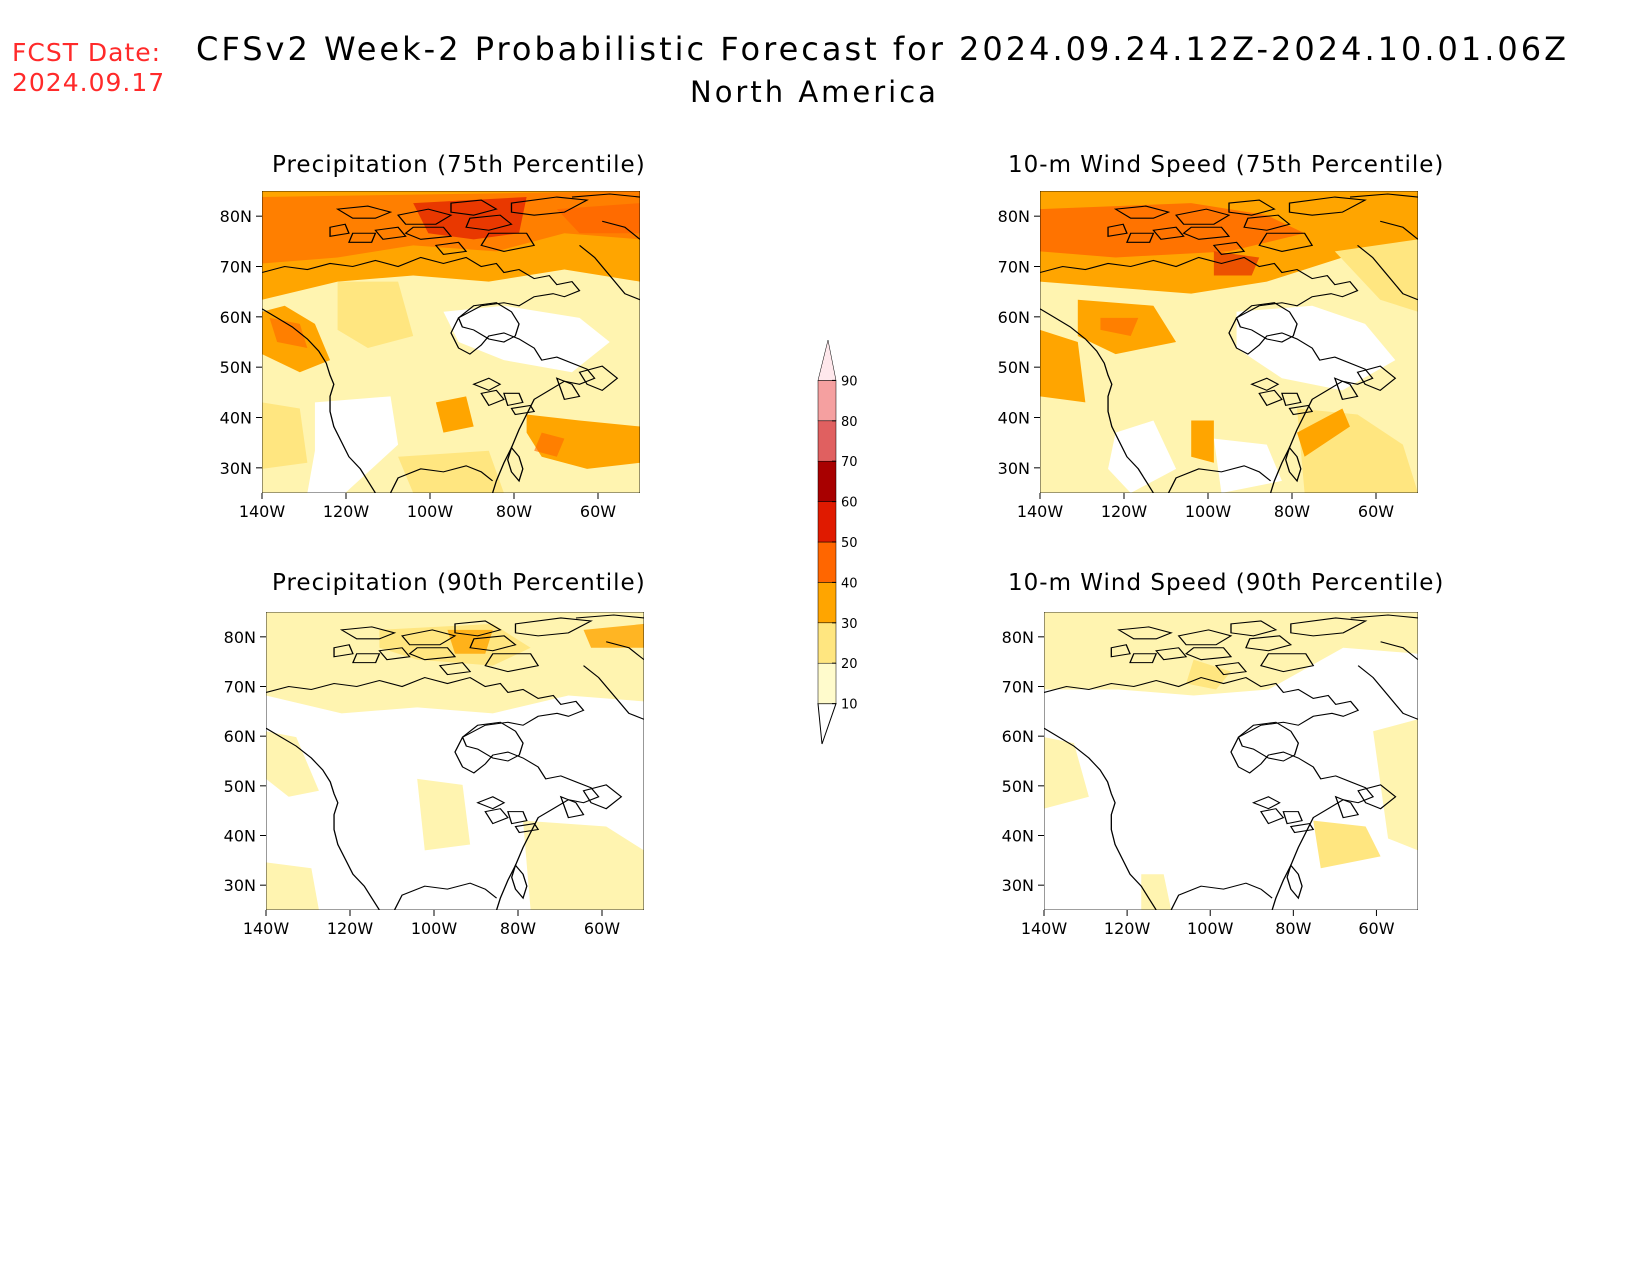 The image size is (1650, 1275). What do you see at coordinates (1018, 885) in the screenshot?
I see `lat-tick-label-wind90: 30N` at bounding box center [1018, 885].